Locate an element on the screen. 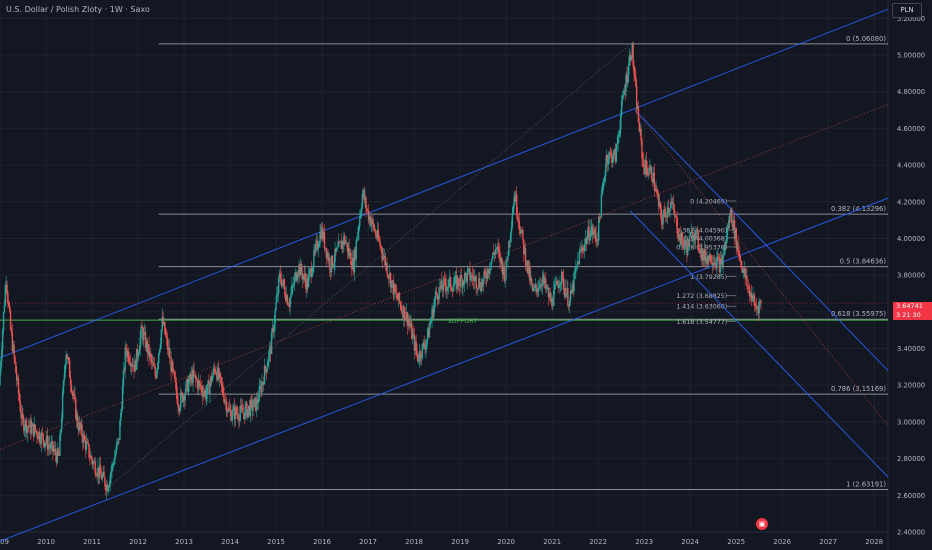 The width and height of the screenshot is (932, 550). fib-ext-label: 1.272 (3.68825) is located at coordinates (701, 296).